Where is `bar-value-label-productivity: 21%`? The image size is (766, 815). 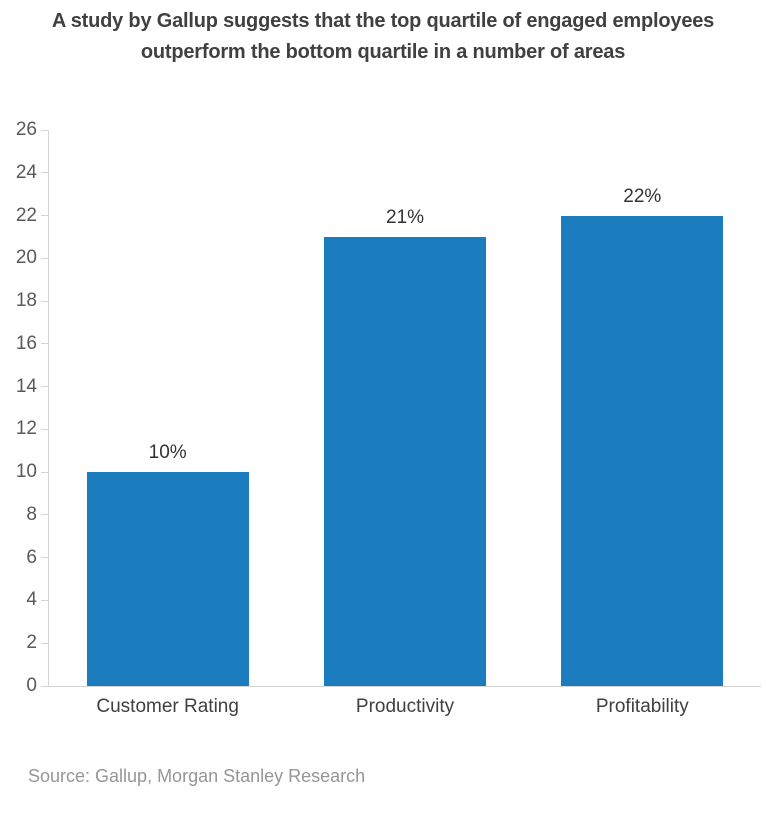 bar-value-label-productivity: 21% is located at coordinates (404, 217).